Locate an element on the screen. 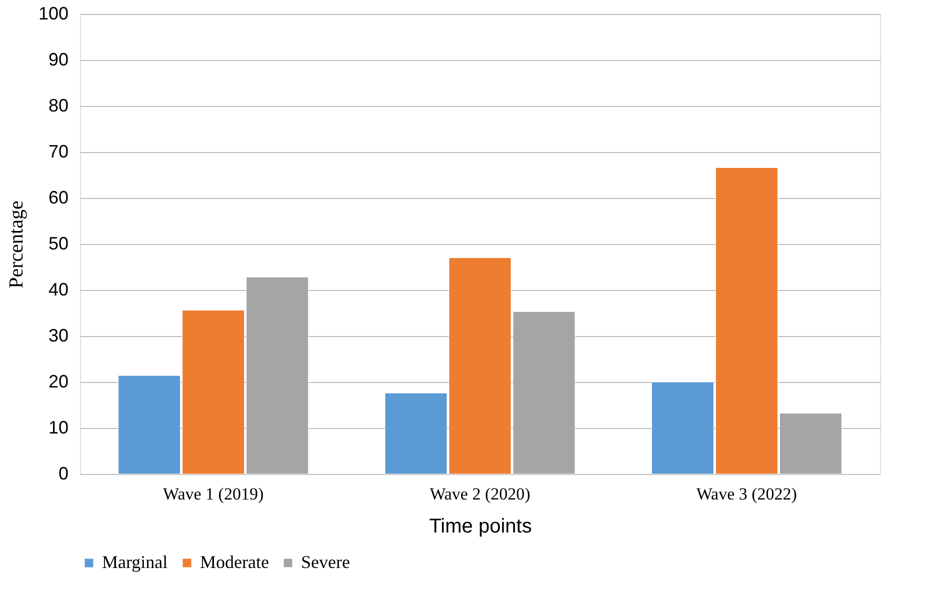  y-tick-label: 10 is located at coordinates (58, 428).